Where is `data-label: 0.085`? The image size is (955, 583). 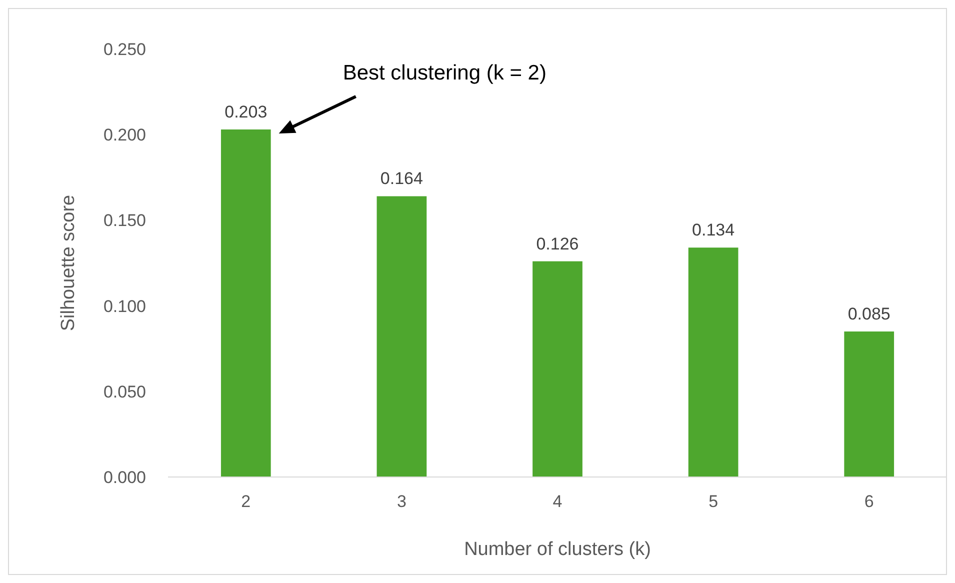 data-label: 0.085 is located at coordinates (869, 314).